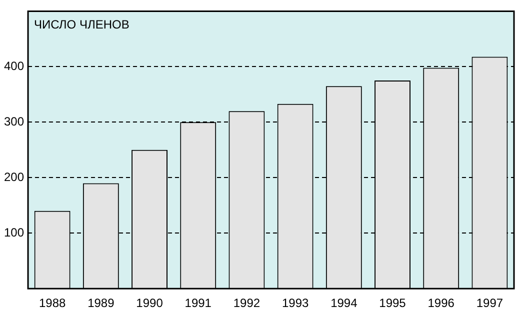  I want to click on x-tick-label: 1993, so click(295, 303).